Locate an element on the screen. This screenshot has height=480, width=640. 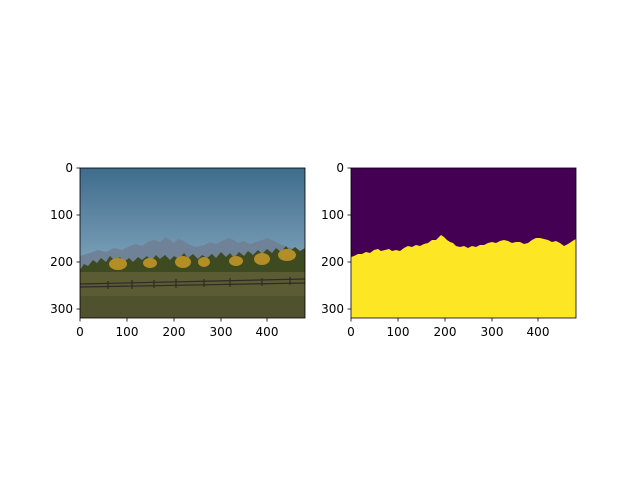
mask-y-tick-0: 0 is located at coordinates (340, 168).